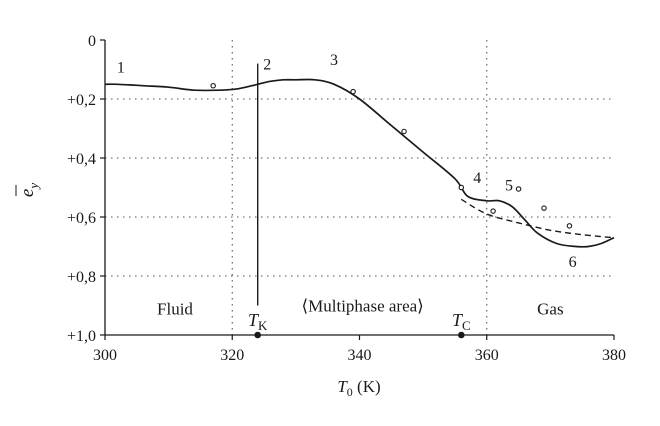  What do you see at coordinates (461, 321) in the screenshot?
I see `point-label: TC` at bounding box center [461, 321].